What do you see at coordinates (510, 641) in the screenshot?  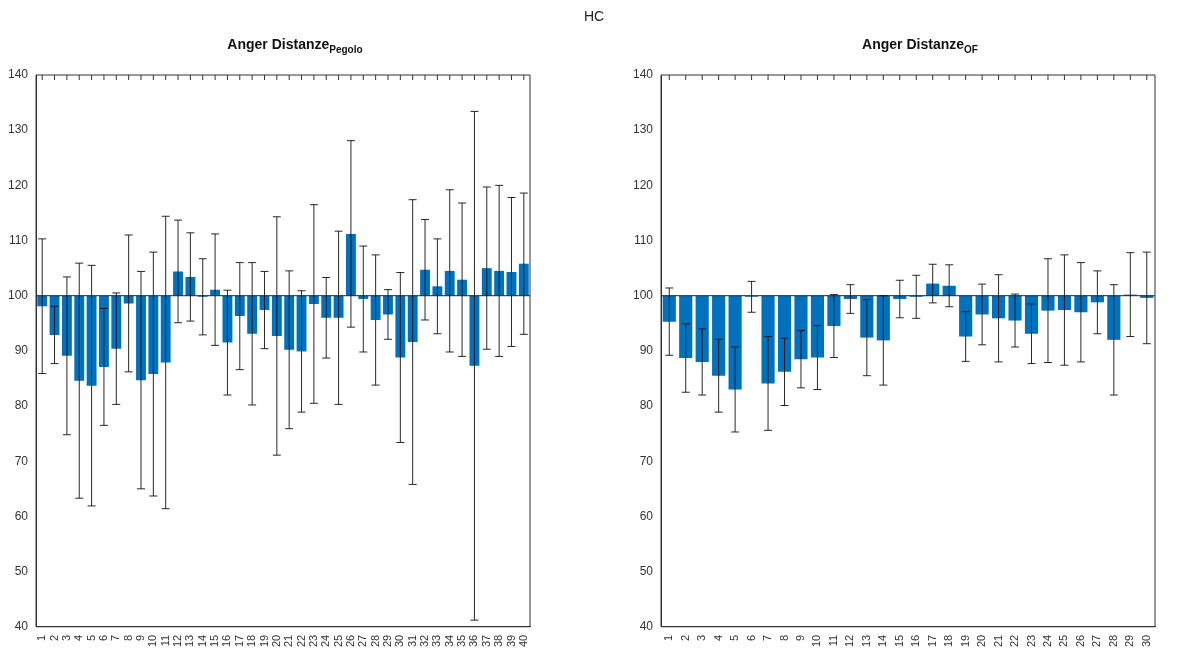 I see `x-tick-label: 39` at bounding box center [510, 641].